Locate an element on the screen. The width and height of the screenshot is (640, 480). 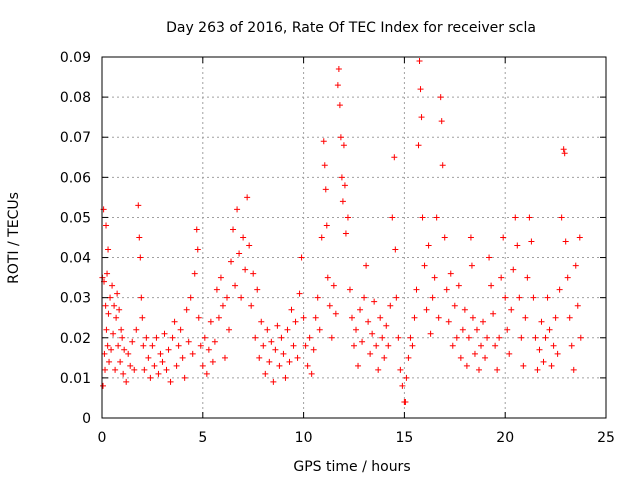
x-tick-label: 20 is located at coordinates (505, 438).